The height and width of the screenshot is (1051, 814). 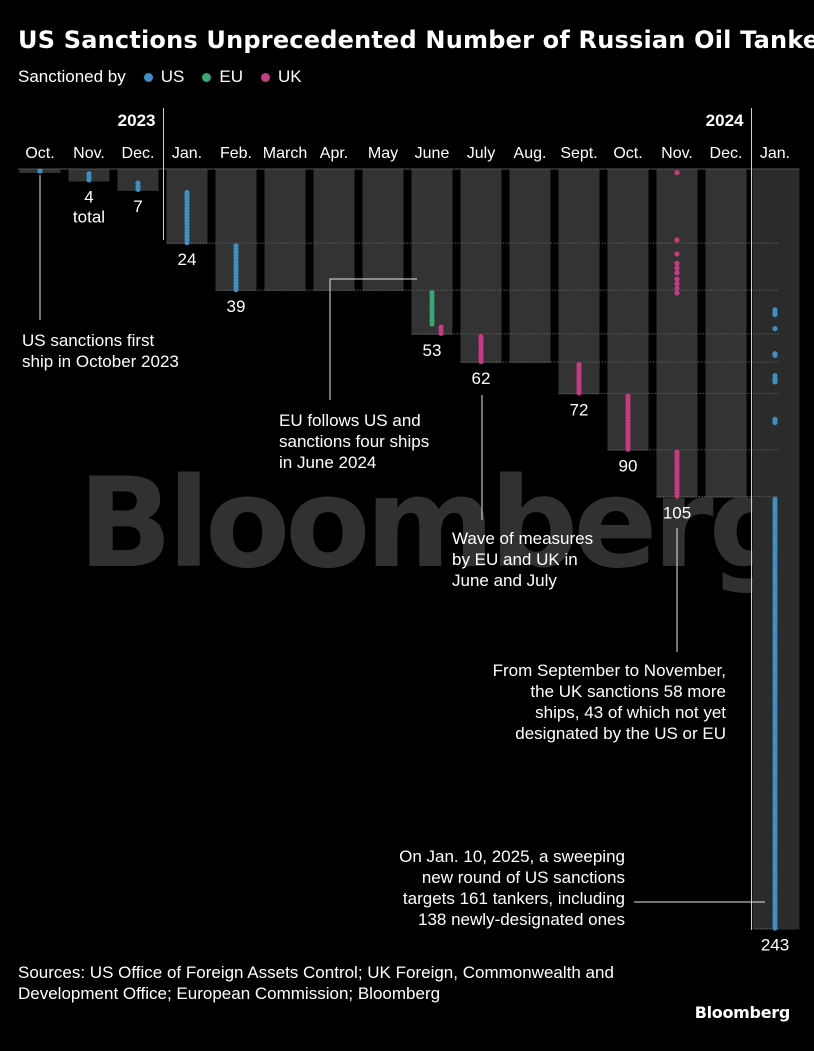 What do you see at coordinates (231, 76) in the screenshot?
I see `legend-name-eu: EU` at bounding box center [231, 76].